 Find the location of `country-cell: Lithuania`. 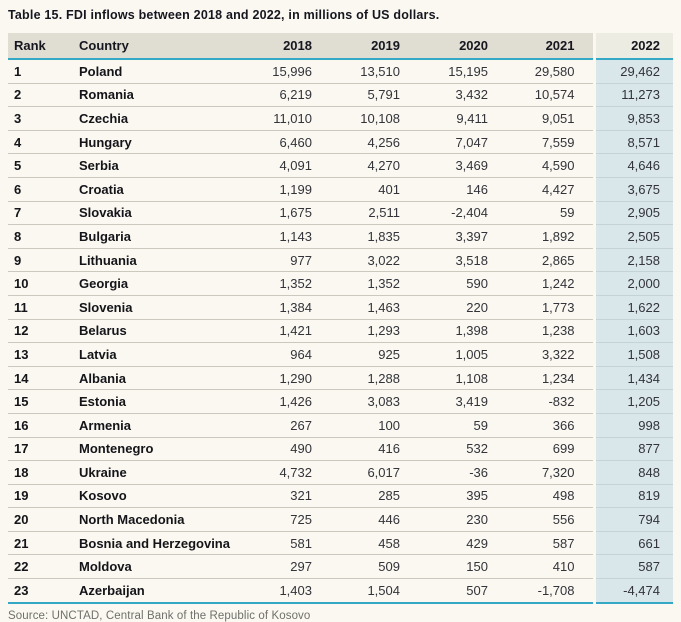

country-cell: Lithuania is located at coordinates (157, 260).